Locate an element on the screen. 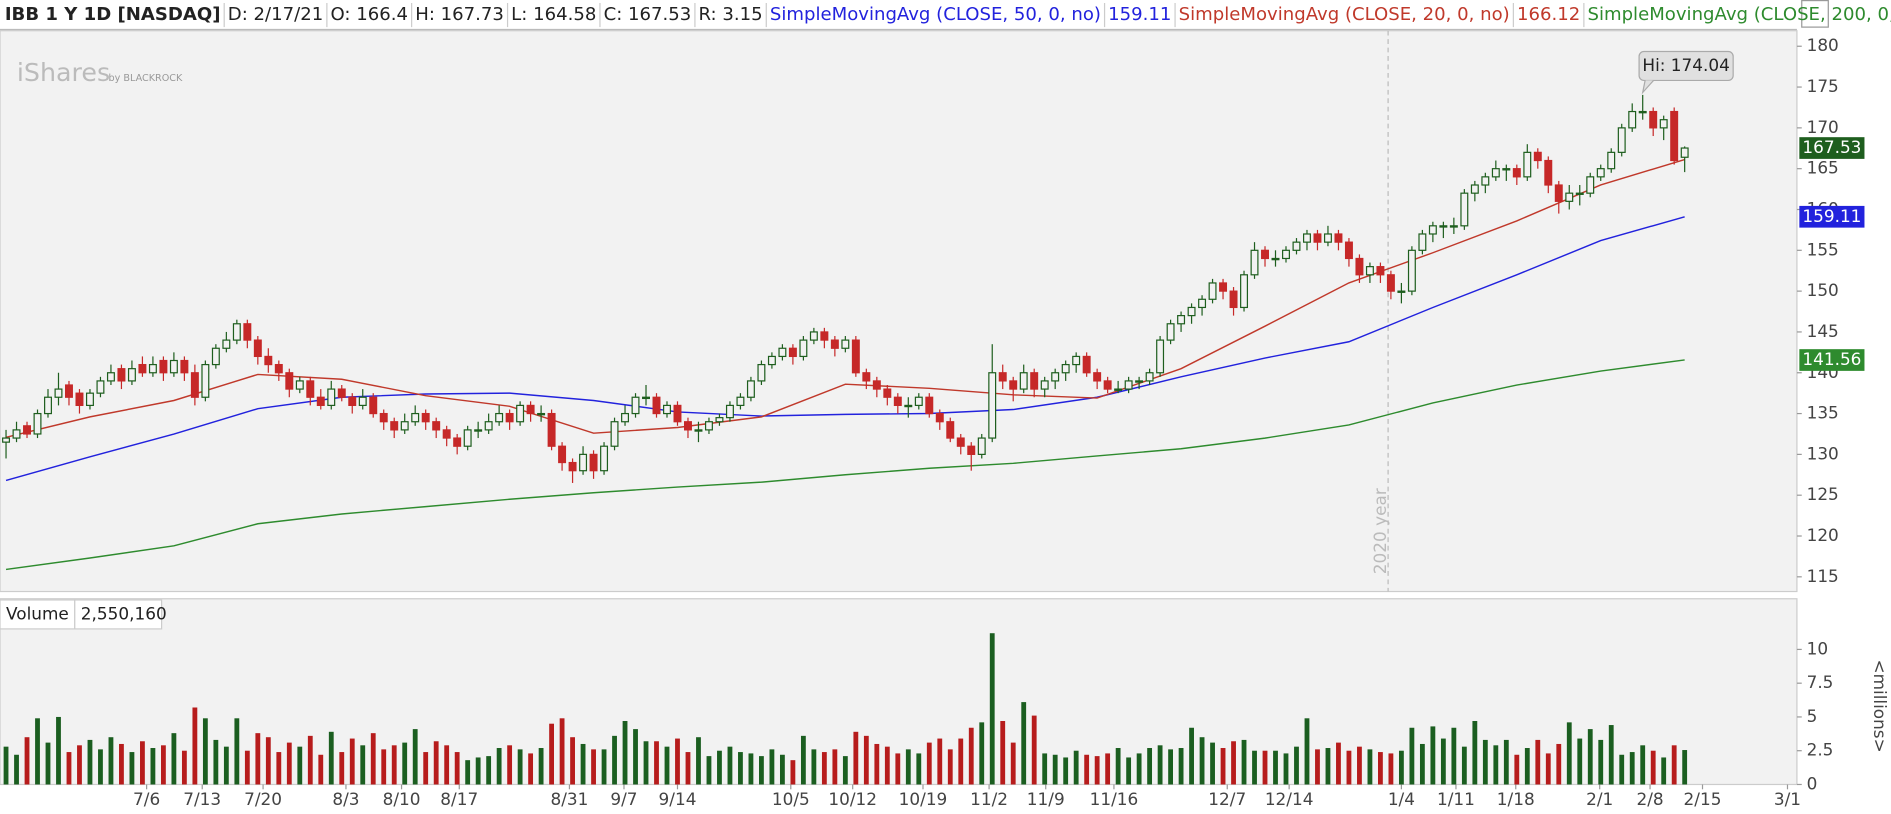  x-tick-label: 2/1 is located at coordinates (1599, 799).